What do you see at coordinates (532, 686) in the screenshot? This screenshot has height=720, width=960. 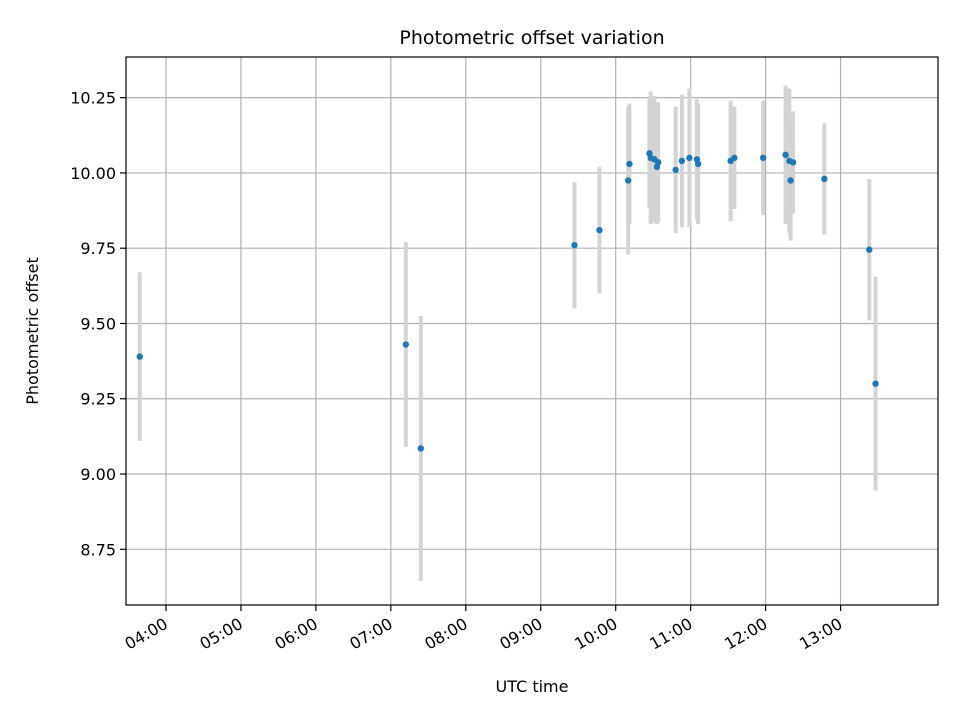 I see `x-axis-label: UTC time` at bounding box center [532, 686].